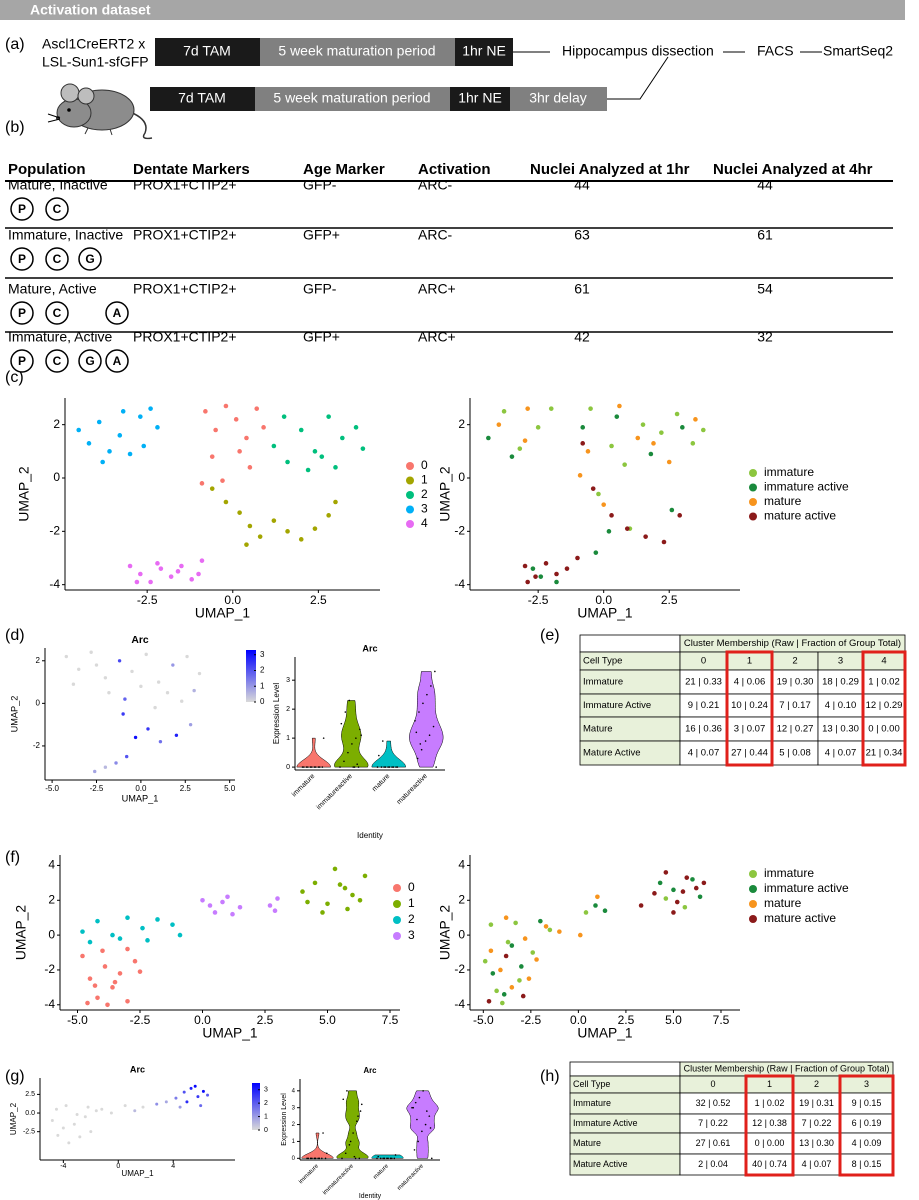 The width and height of the screenshot is (919, 1200). What do you see at coordinates (370, 1196) in the screenshot?
I see `x-axis-title: Identity` at bounding box center [370, 1196].